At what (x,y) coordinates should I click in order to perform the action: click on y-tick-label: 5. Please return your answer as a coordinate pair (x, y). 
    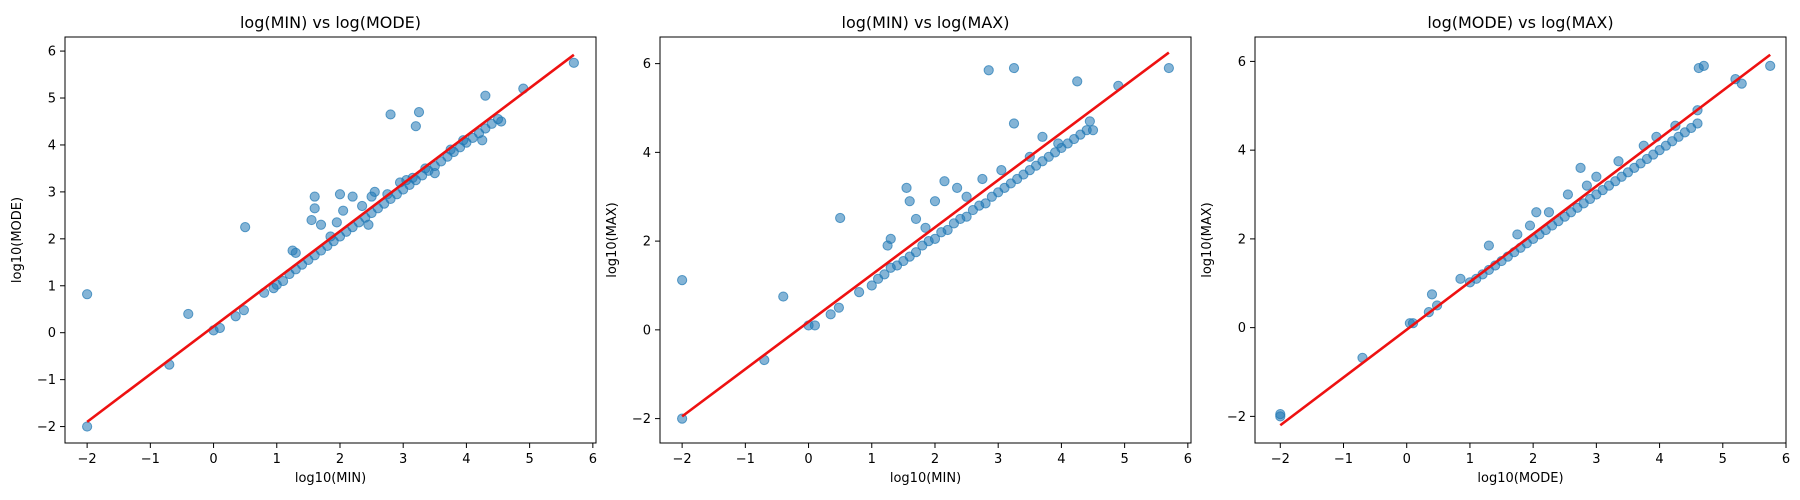
    Looking at the image, I should click on (52, 99).